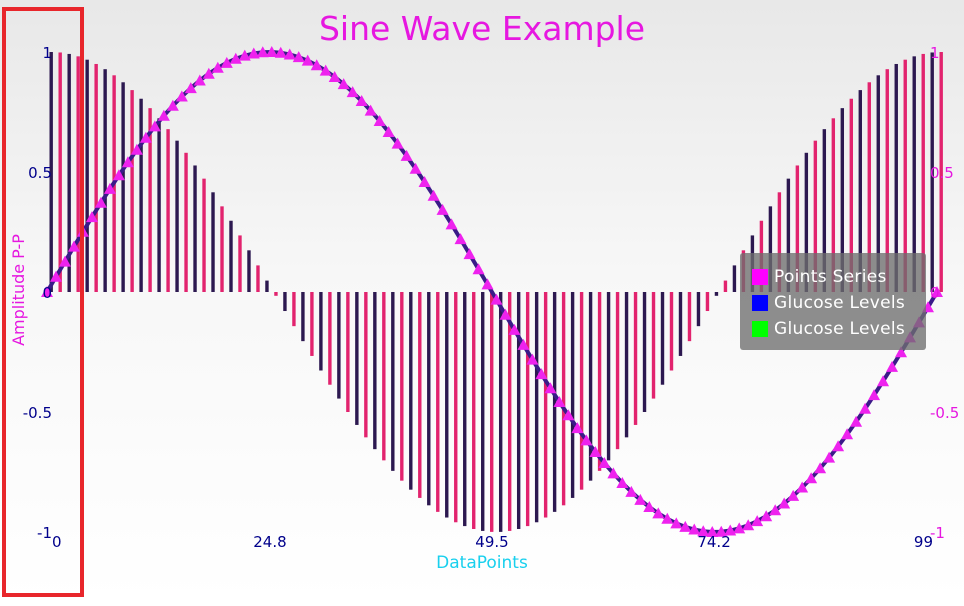 Image resolution: width=964 pixels, height=606 pixels. What do you see at coordinates (923, 542) in the screenshot?
I see `x-tick-4: 99` at bounding box center [923, 542].